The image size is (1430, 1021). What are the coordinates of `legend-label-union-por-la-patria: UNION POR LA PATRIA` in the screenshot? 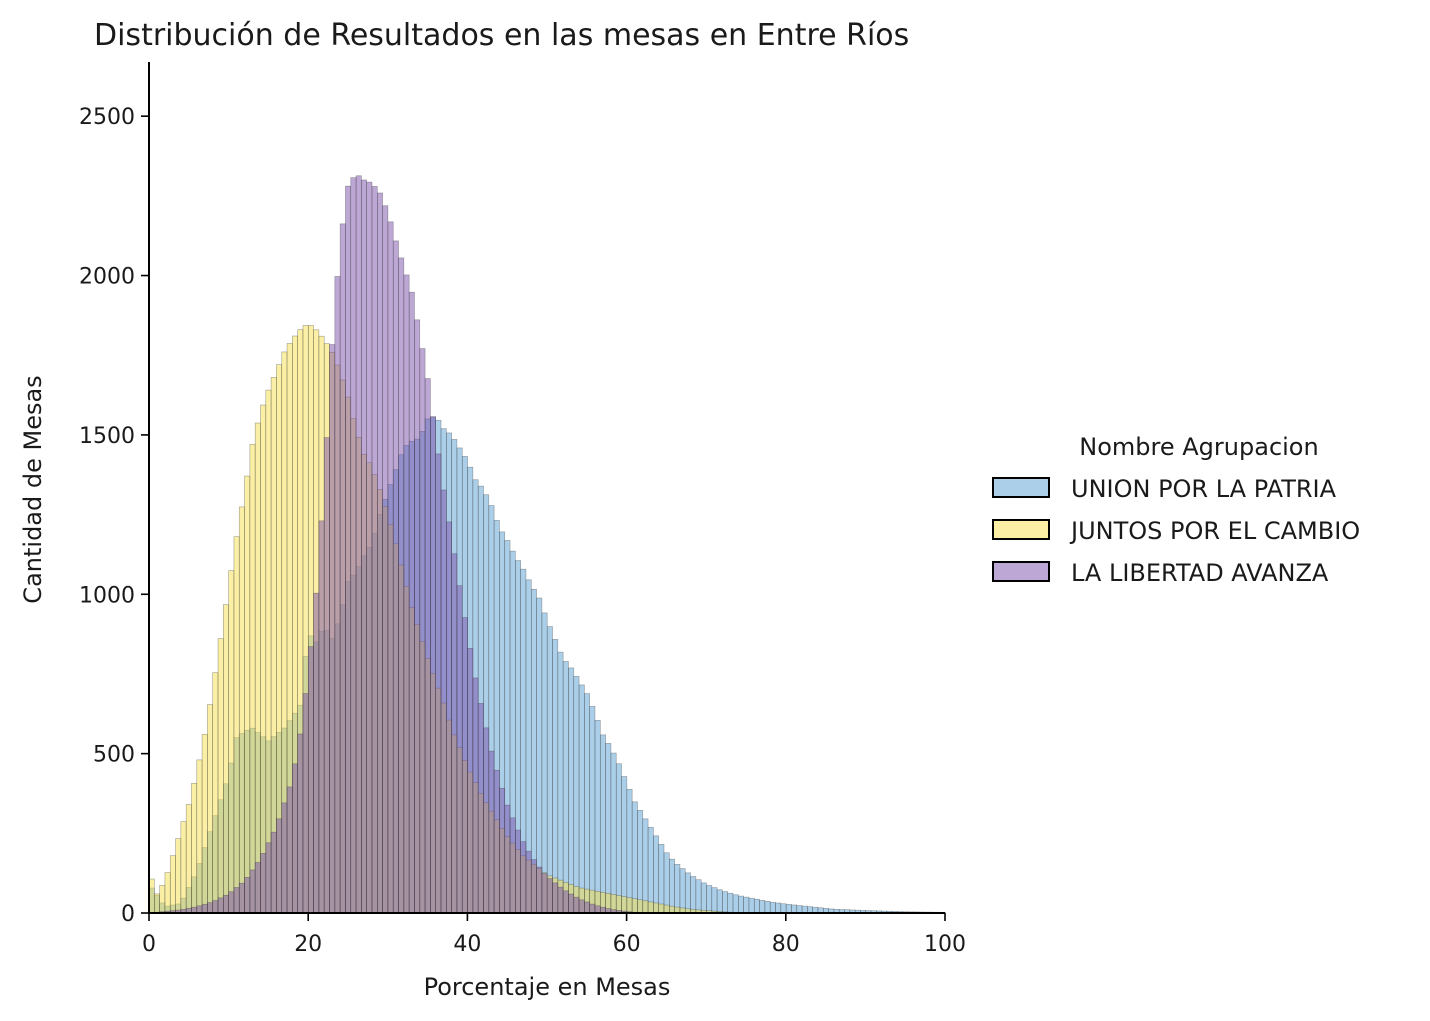 It's located at (1204, 489).